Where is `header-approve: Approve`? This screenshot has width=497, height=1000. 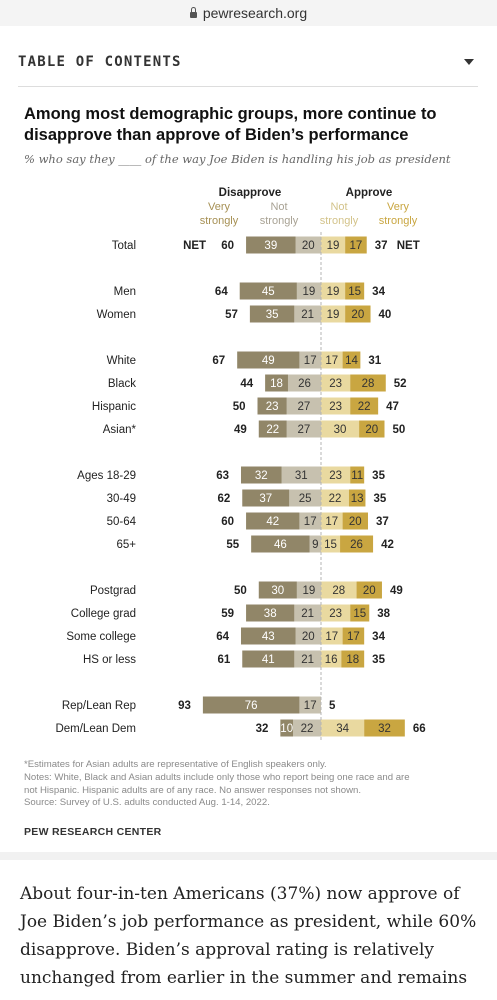 header-approve: Approve is located at coordinates (369, 193).